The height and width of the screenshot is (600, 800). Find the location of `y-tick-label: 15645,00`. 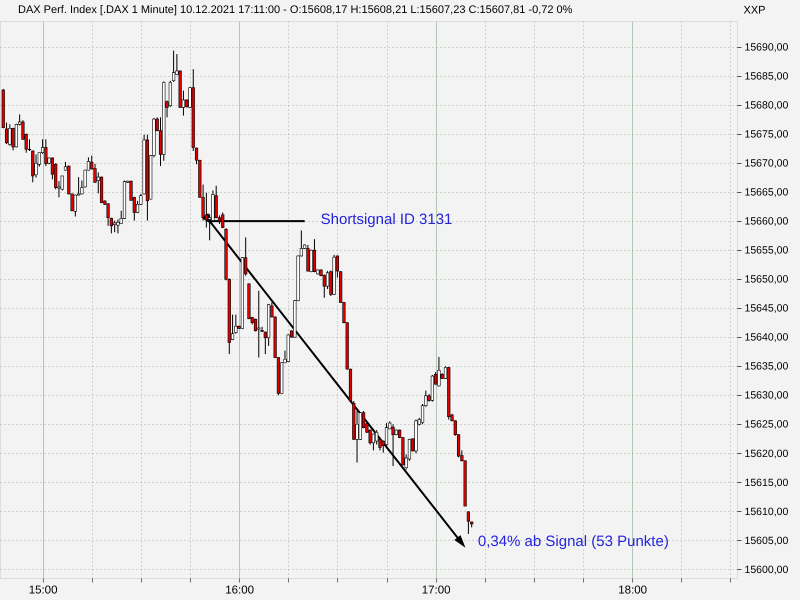

y-tick-label: 15645,00 is located at coordinates (766, 308).